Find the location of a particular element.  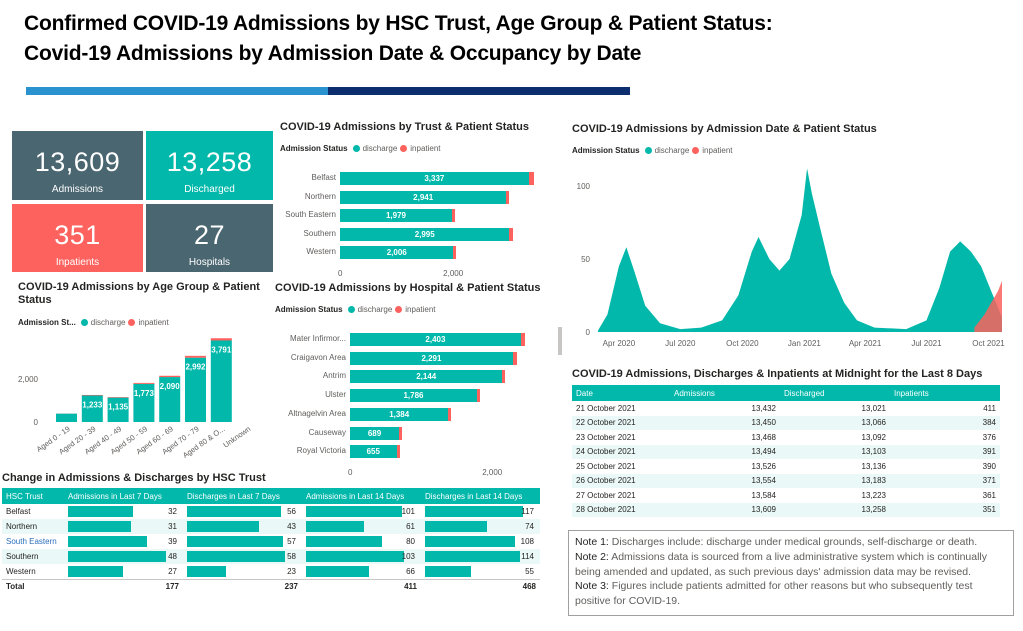

kpi-hospitals-card: 27 Hospitals is located at coordinates (209, 238).